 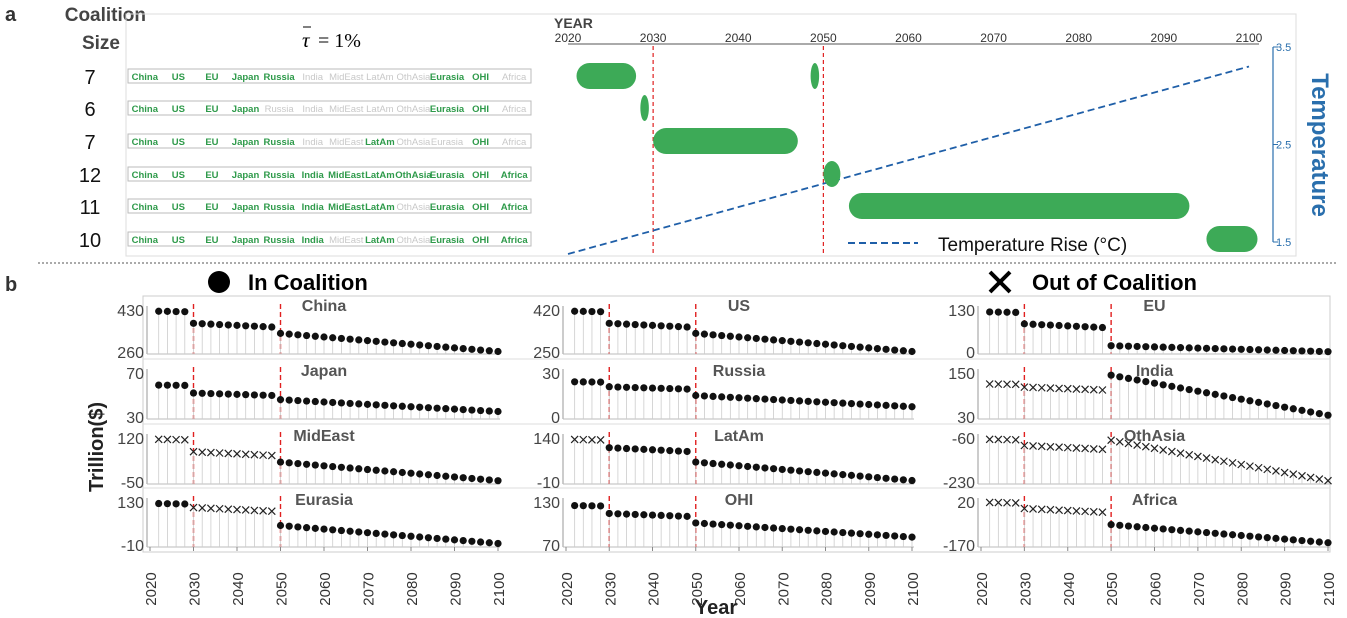 I want to click on region-subplot: Japan 70 30, so click(x=314, y=395).